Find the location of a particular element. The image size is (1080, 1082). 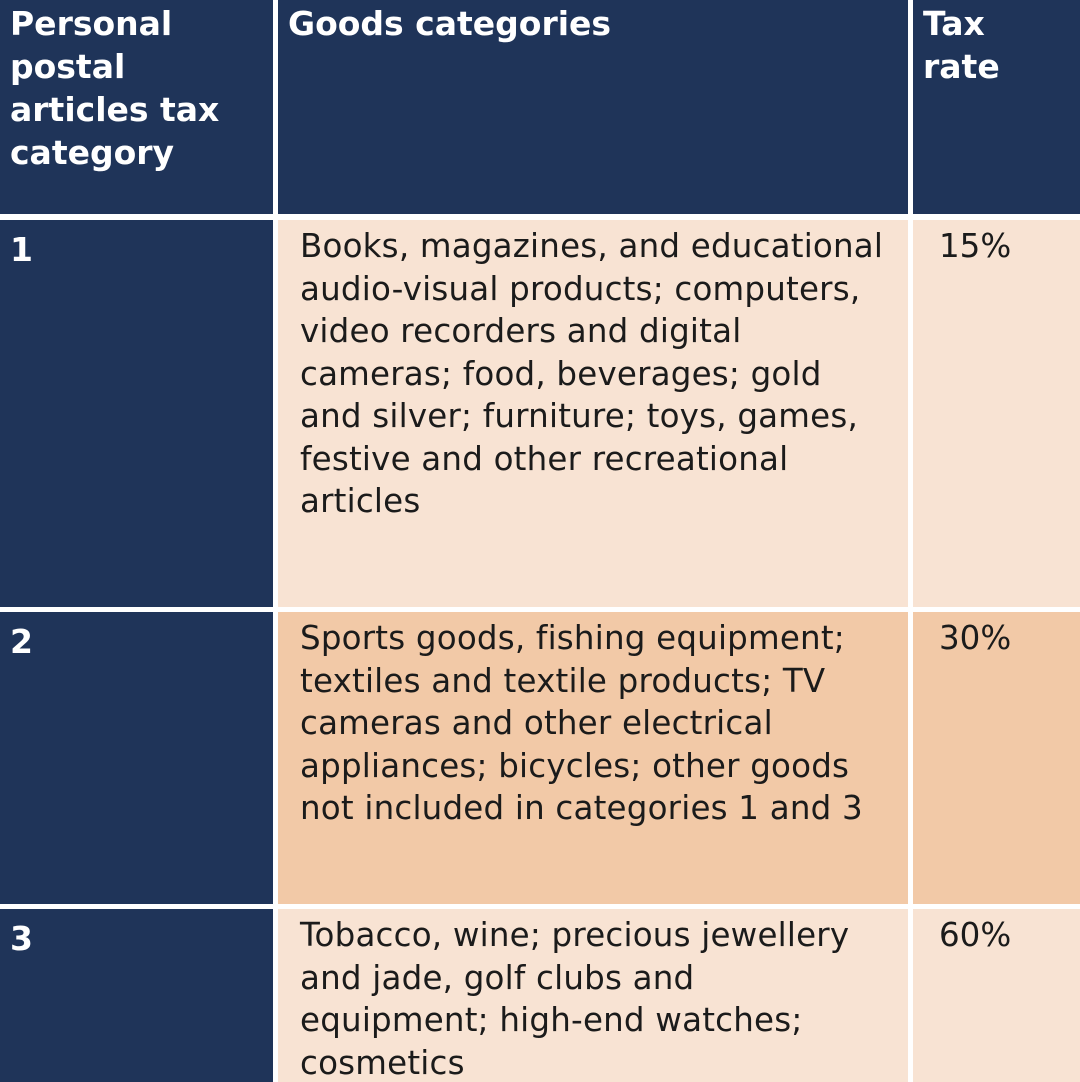

header-tax-rate-label: Tax rate is located at coordinates (961, 45).